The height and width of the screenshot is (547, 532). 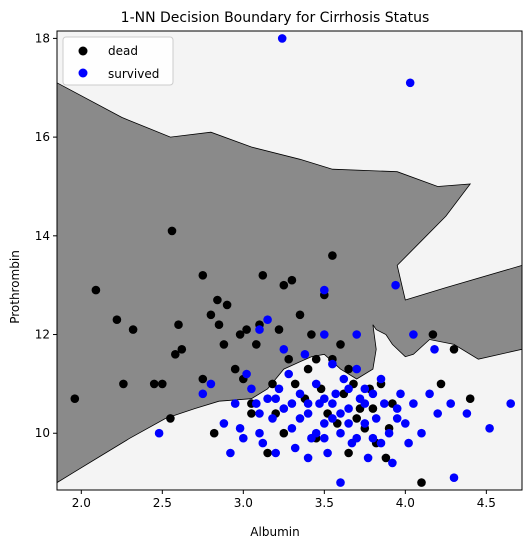 I want to click on legend-label-survived: survived, so click(x=133, y=74).